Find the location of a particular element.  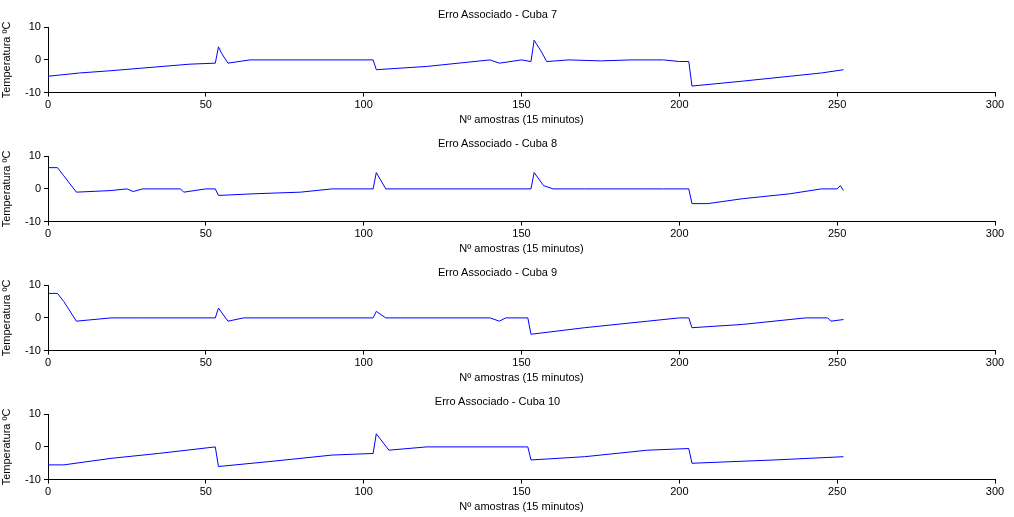

chart-title: Erro Associado - Cuba 8 is located at coordinates (497, 142).